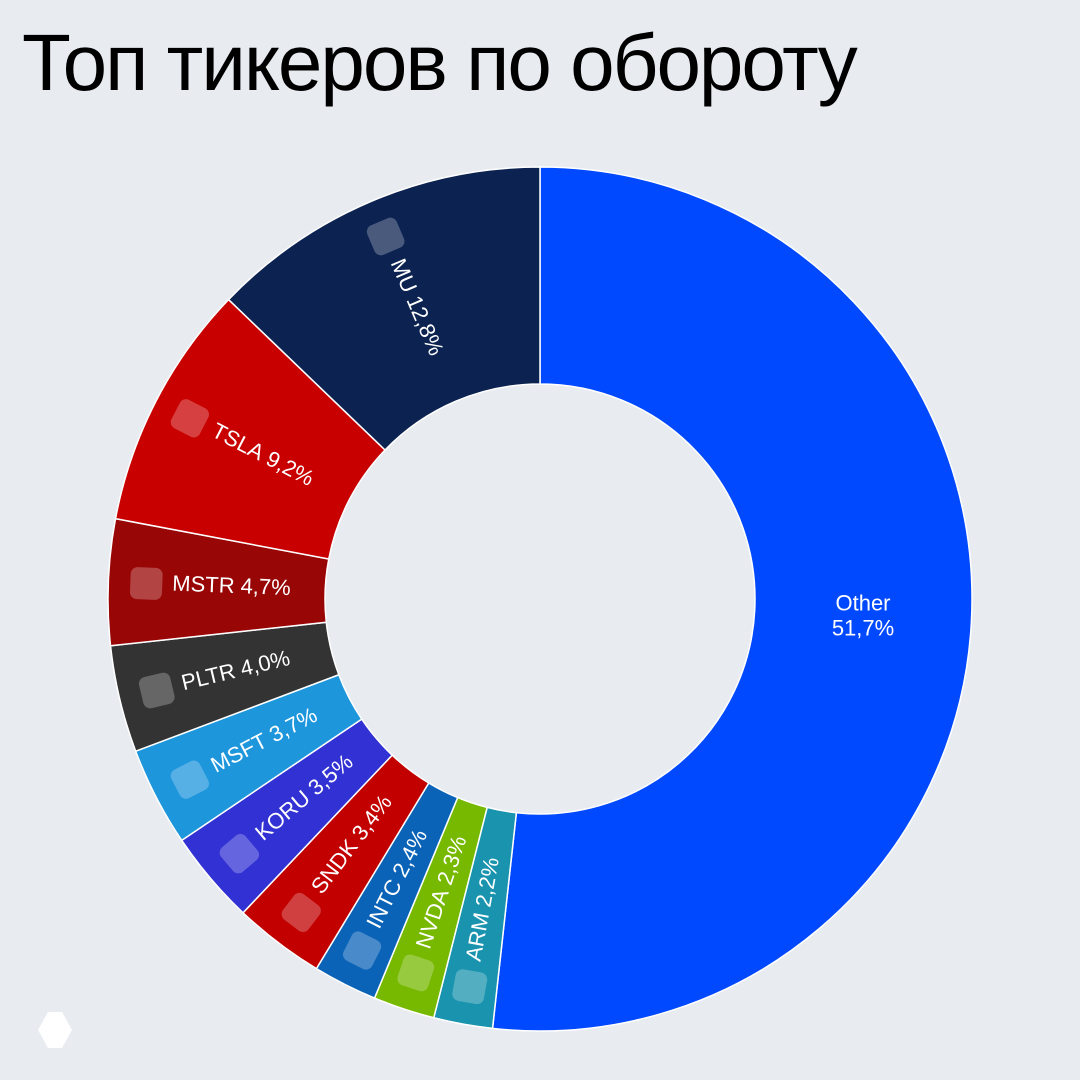 The image size is (1080, 1080). I want to click on slice-value-label: 4,7%, so click(265, 586).